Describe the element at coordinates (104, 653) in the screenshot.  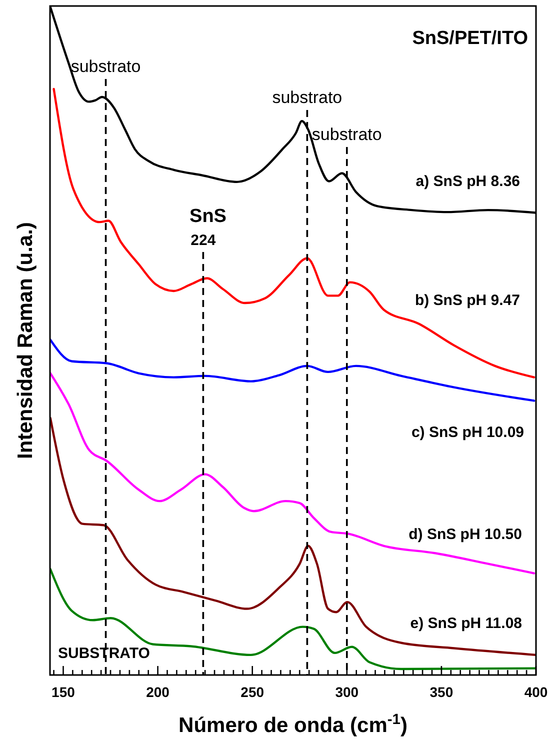
I see `series-label: SUBSTRATO` at that location.